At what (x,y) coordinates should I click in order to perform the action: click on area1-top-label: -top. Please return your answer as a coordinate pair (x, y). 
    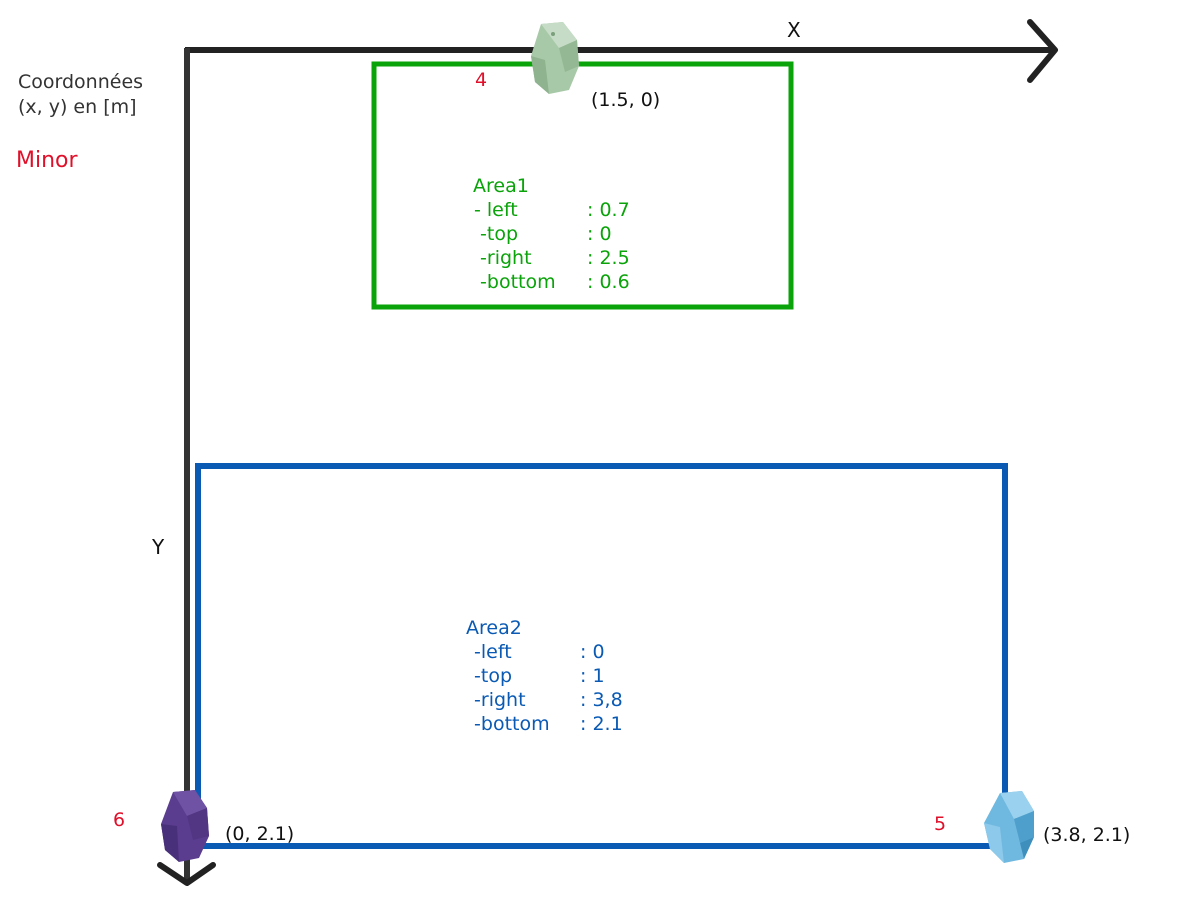
    Looking at the image, I should click on (496, 234).